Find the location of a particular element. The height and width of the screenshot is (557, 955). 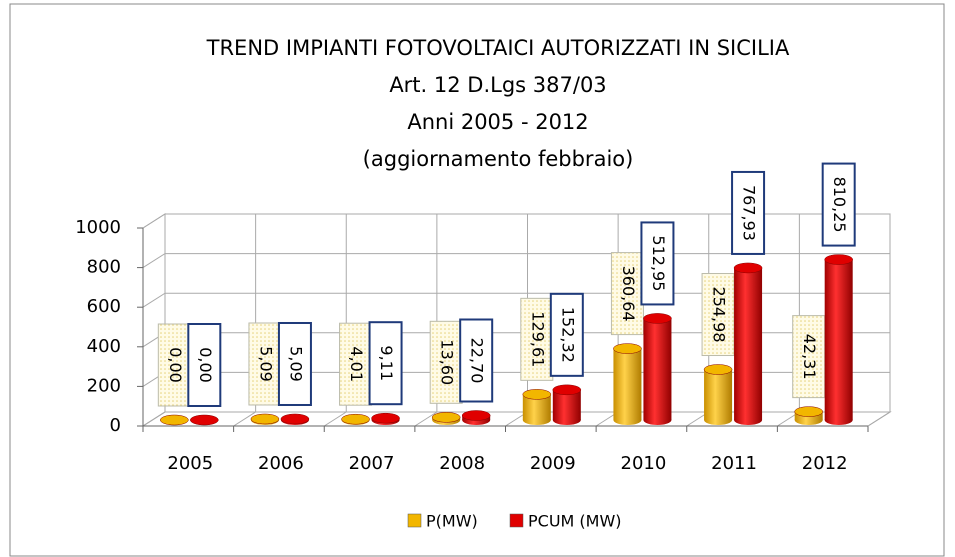

data-label: 767,93 is located at coordinates (749, 213).